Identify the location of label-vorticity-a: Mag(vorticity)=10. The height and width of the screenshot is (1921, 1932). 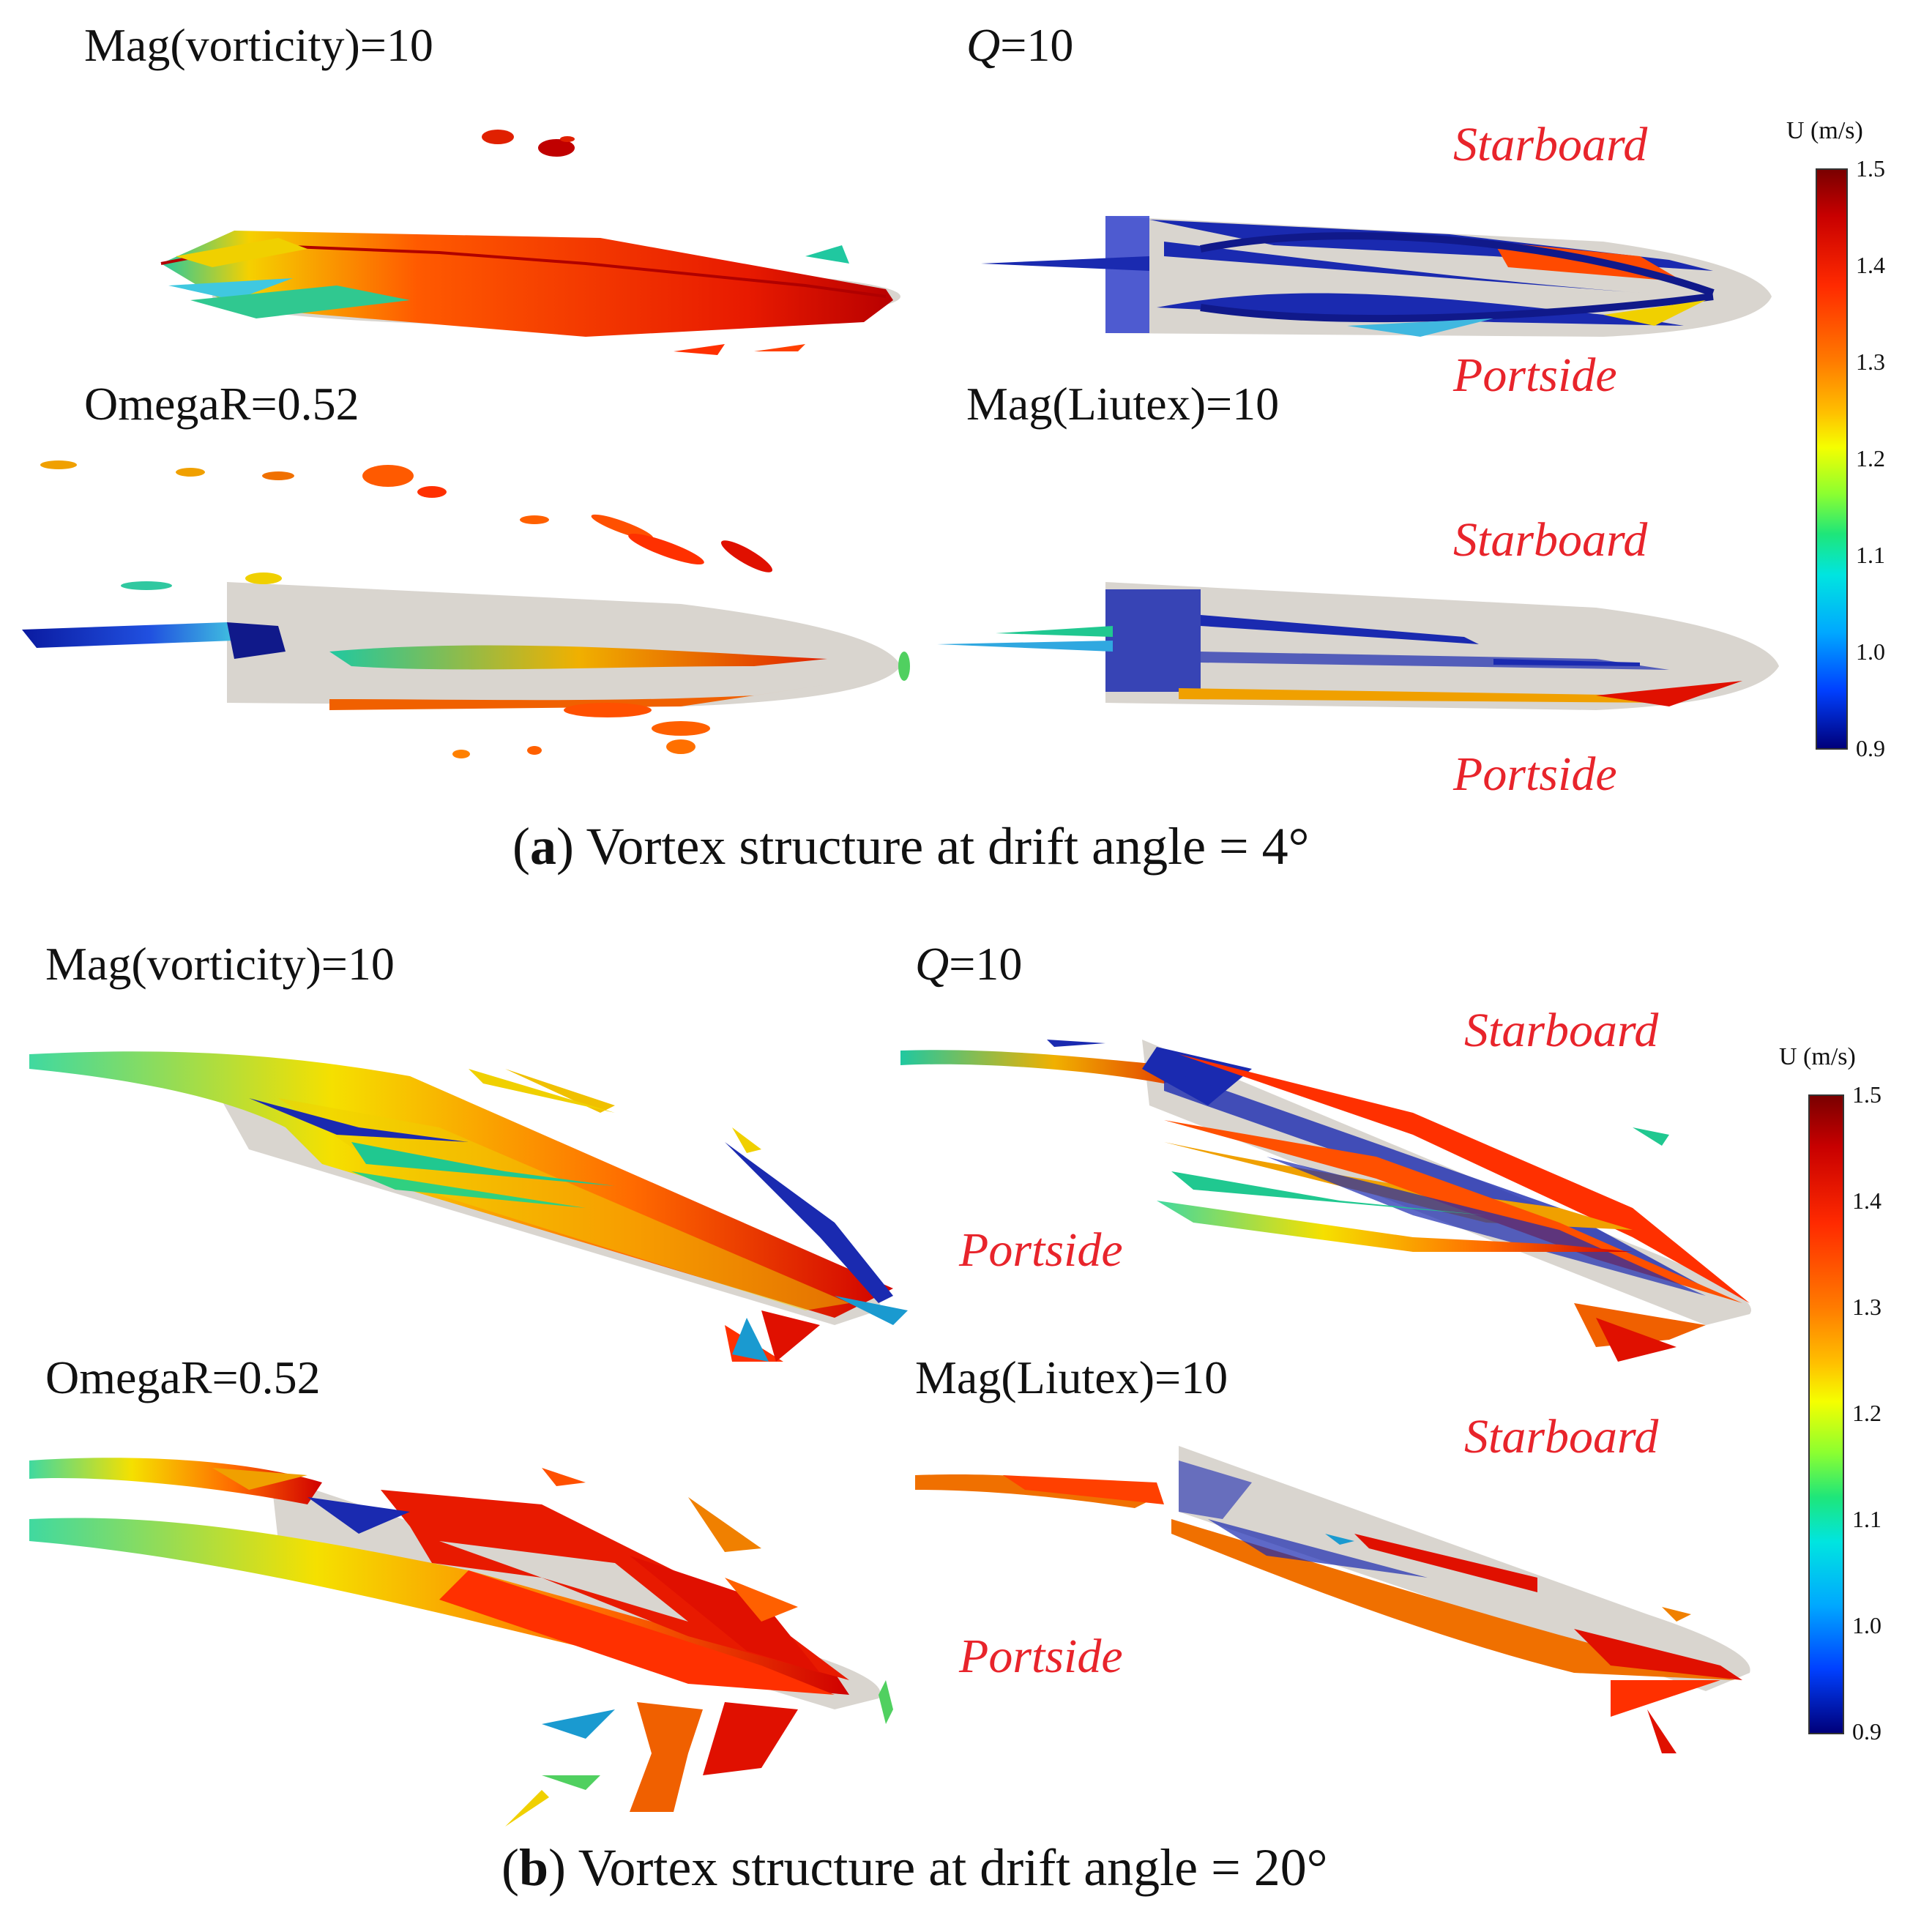
(258, 45).